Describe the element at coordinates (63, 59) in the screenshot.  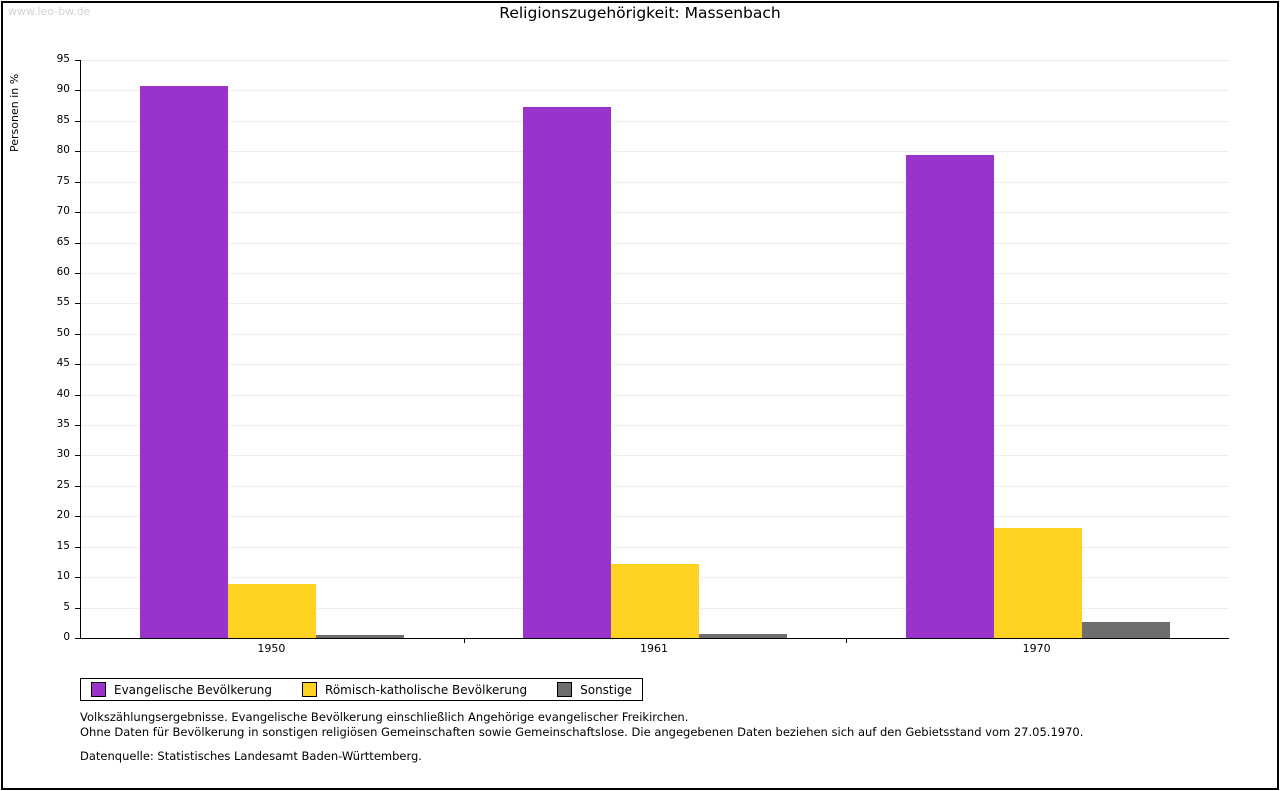
I see `y-axis-tick-label: 95` at that location.